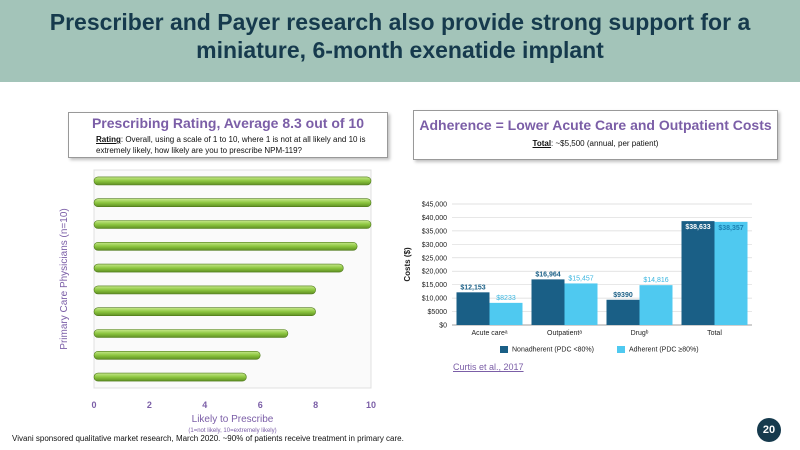  Describe the element at coordinates (434, 299) in the screenshot. I see `y-tick-label: $10,000` at that location.